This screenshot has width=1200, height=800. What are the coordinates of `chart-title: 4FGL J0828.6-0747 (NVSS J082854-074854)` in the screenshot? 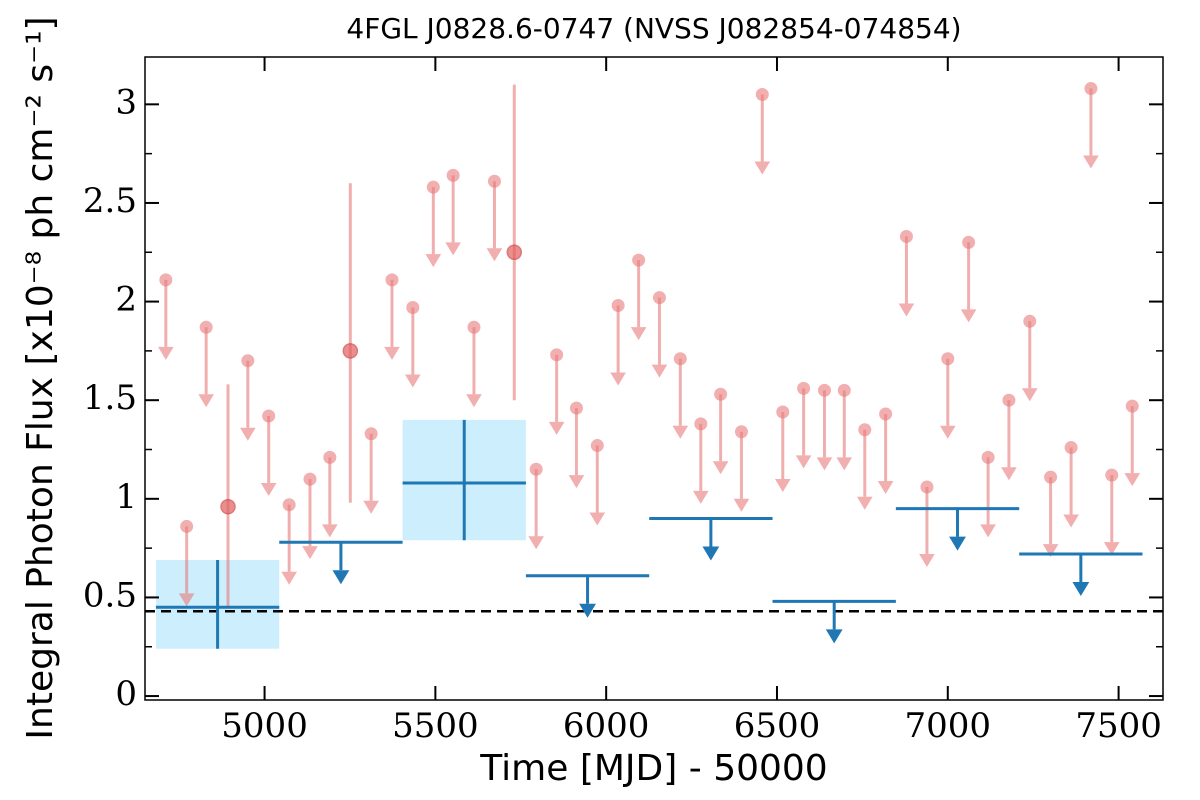 It's located at (653, 28).